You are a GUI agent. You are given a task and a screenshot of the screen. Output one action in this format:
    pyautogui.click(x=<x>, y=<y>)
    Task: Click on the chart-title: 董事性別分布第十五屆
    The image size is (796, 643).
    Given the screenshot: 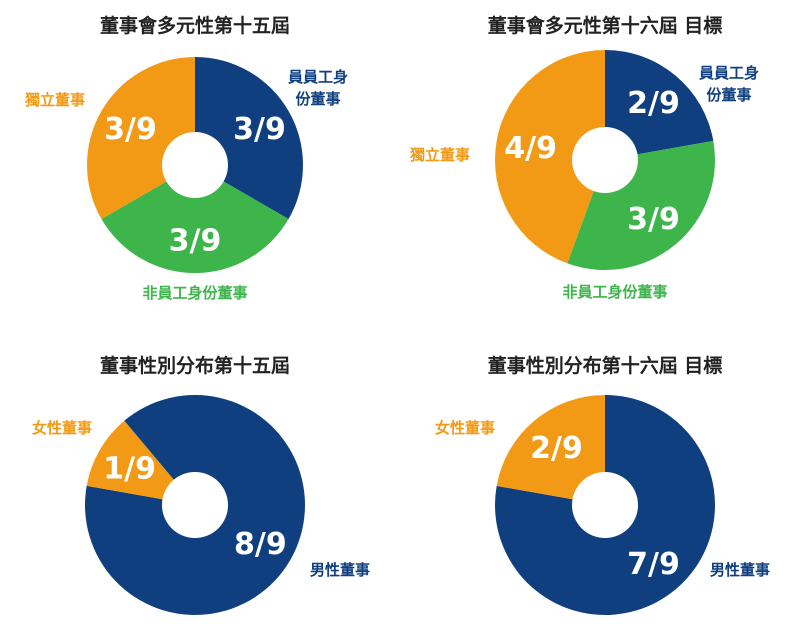 What is the action you would take?
    pyautogui.click(x=195, y=365)
    